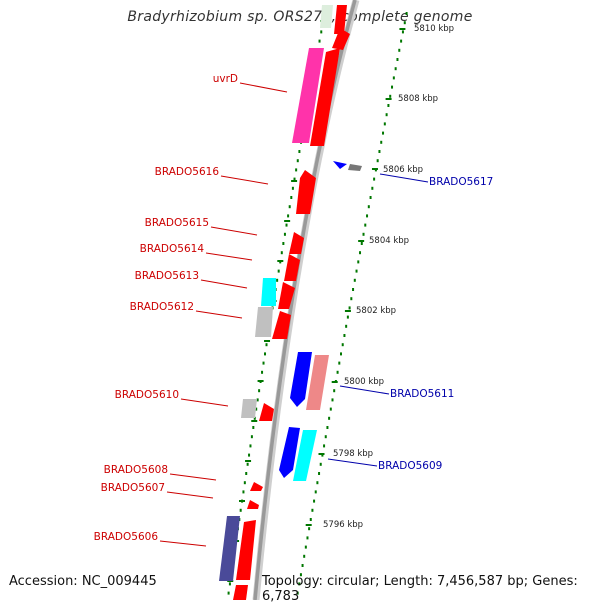 The height and width of the screenshot is (604, 600). Describe the element at coordinates (240, 592) in the screenshot. I see `gene-feature-bottom-red` at that location.